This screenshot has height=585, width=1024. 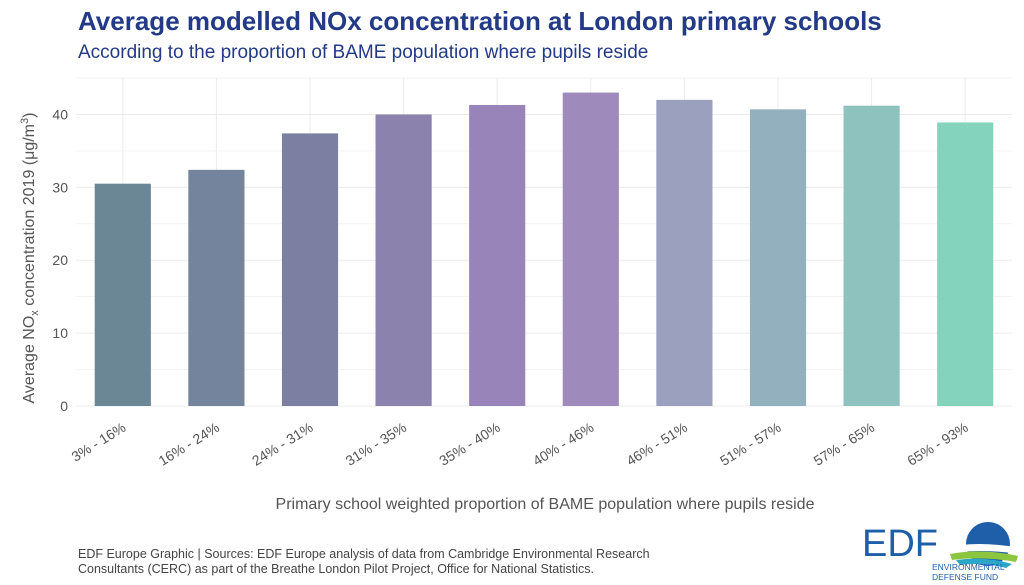 What do you see at coordinates (282, 444) in the screenshot?
I see `x-tick-label: 24% - 31%` at bounding box center [282, 444].